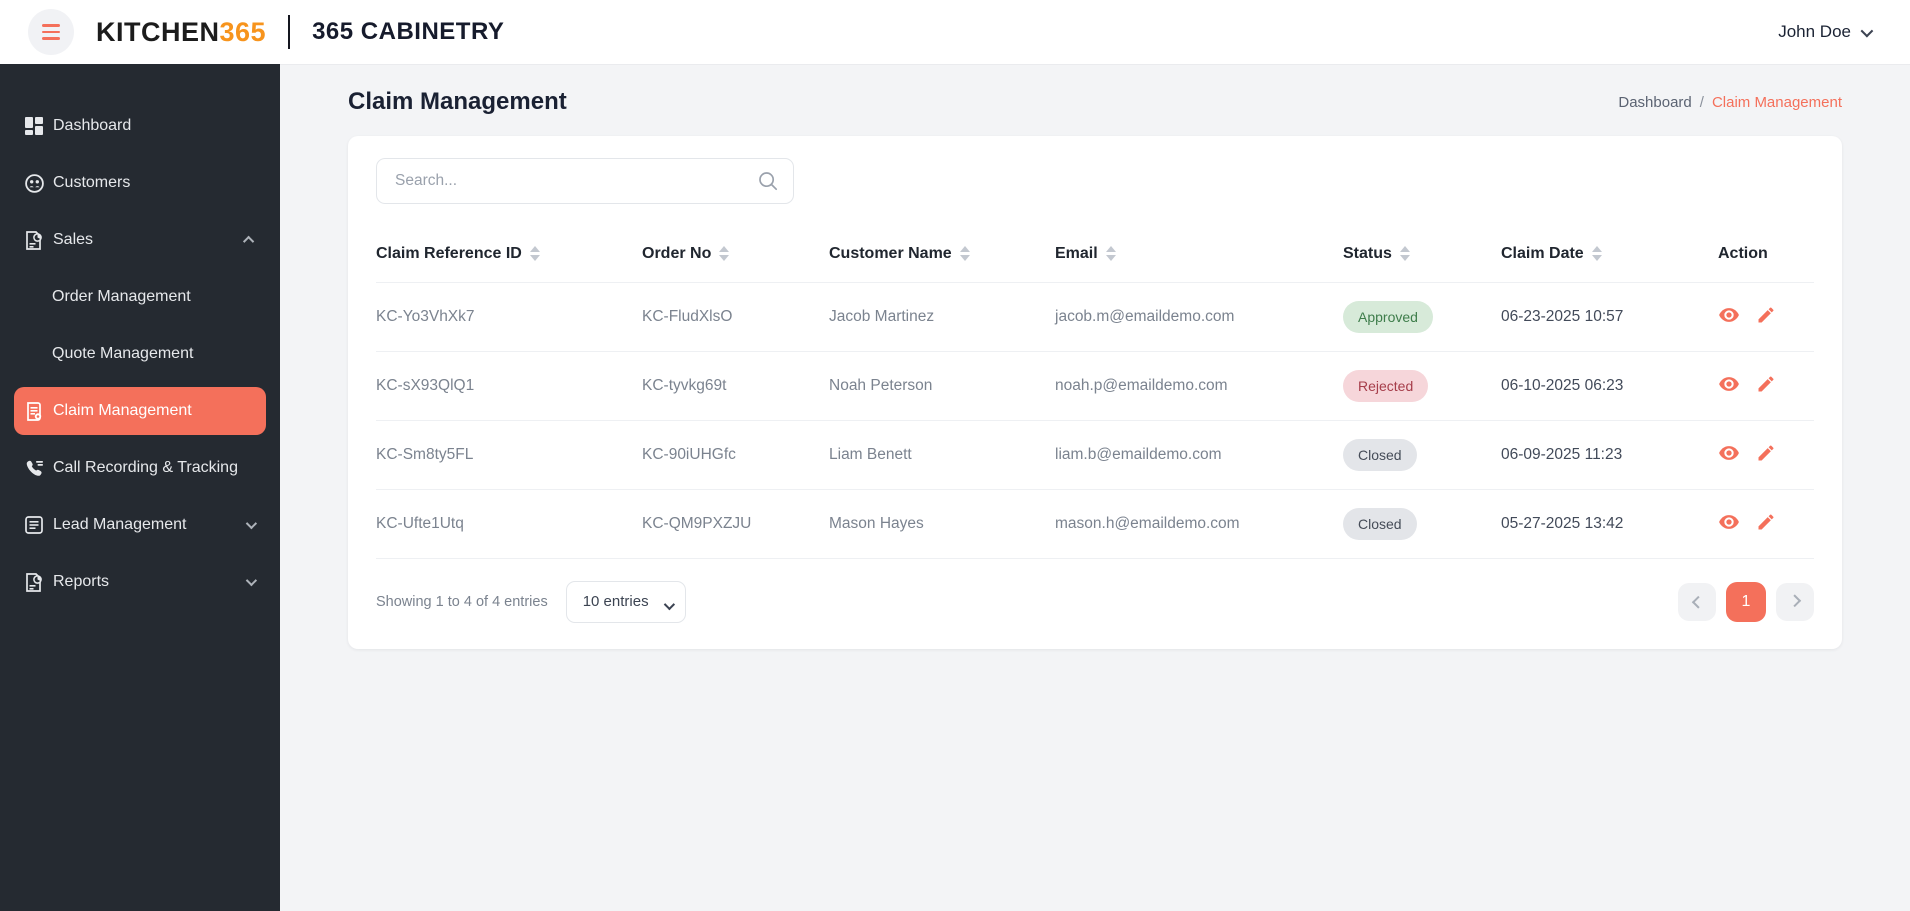 Image resolution: width=1910 pixels, height=911 pixels. What do you see at coordinates (243, 31) in the screenshot?
I see `brand-365-text: 365` at bounding box center [243, 31].